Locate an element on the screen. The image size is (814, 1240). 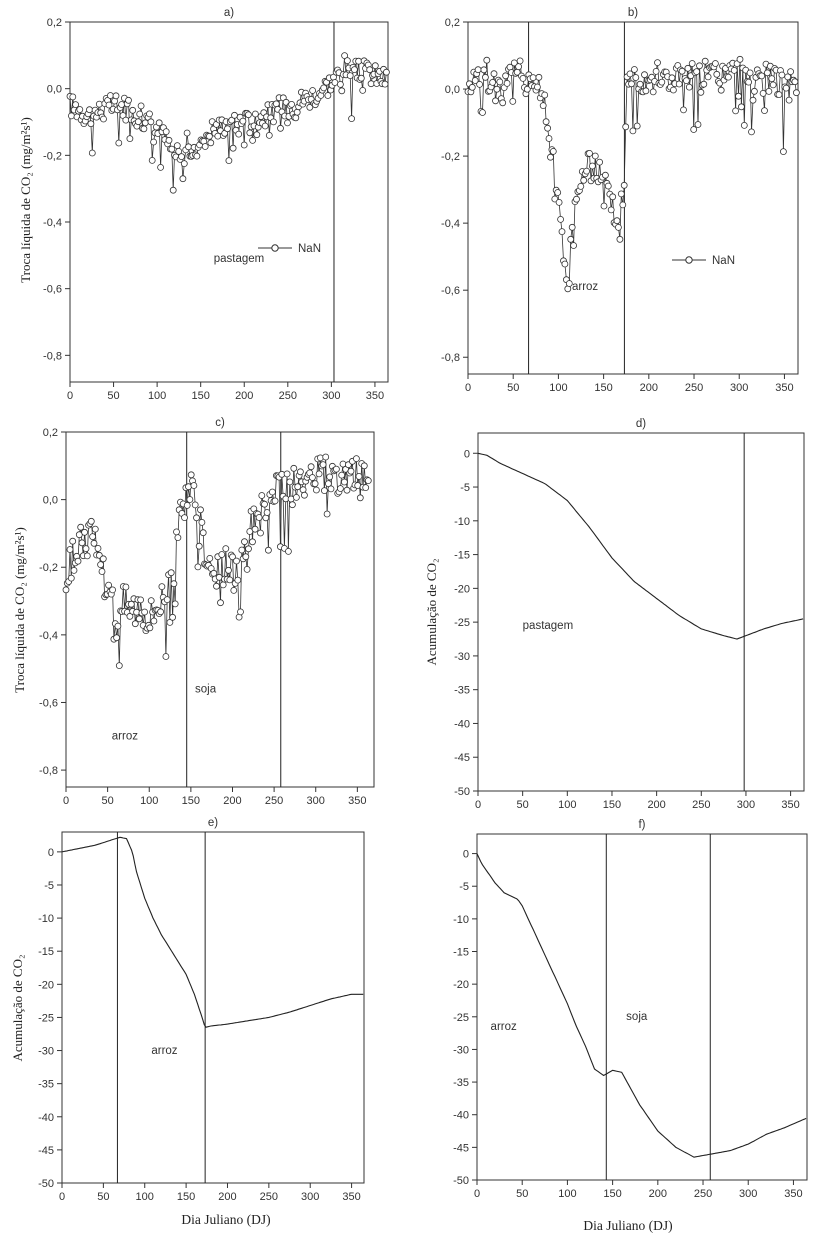
panel-title: d) is located at coordinates (641, 424).